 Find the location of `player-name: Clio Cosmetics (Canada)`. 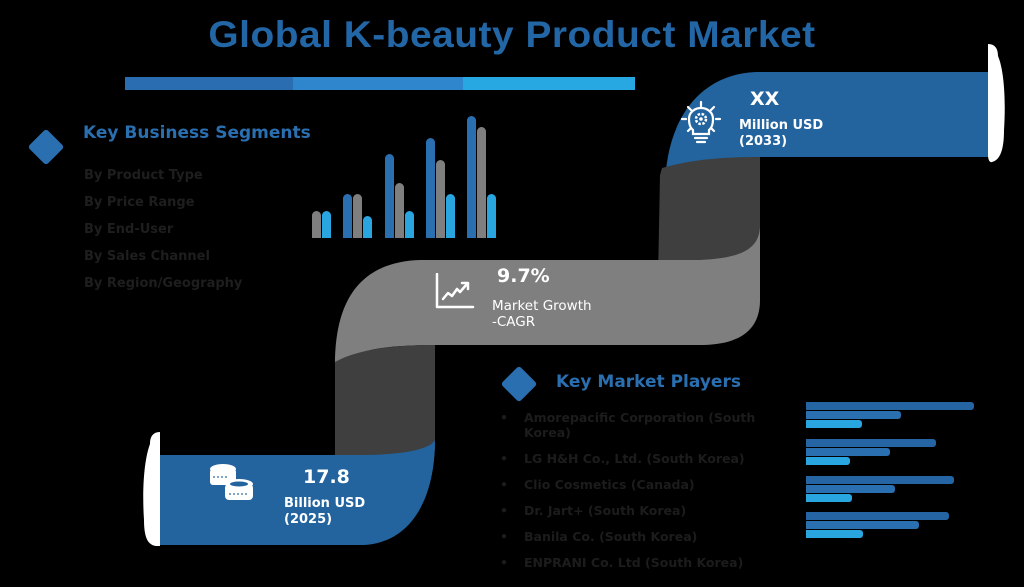

player-name: Clio Cosmetics (Canada) is located at coordinates (609, 484).